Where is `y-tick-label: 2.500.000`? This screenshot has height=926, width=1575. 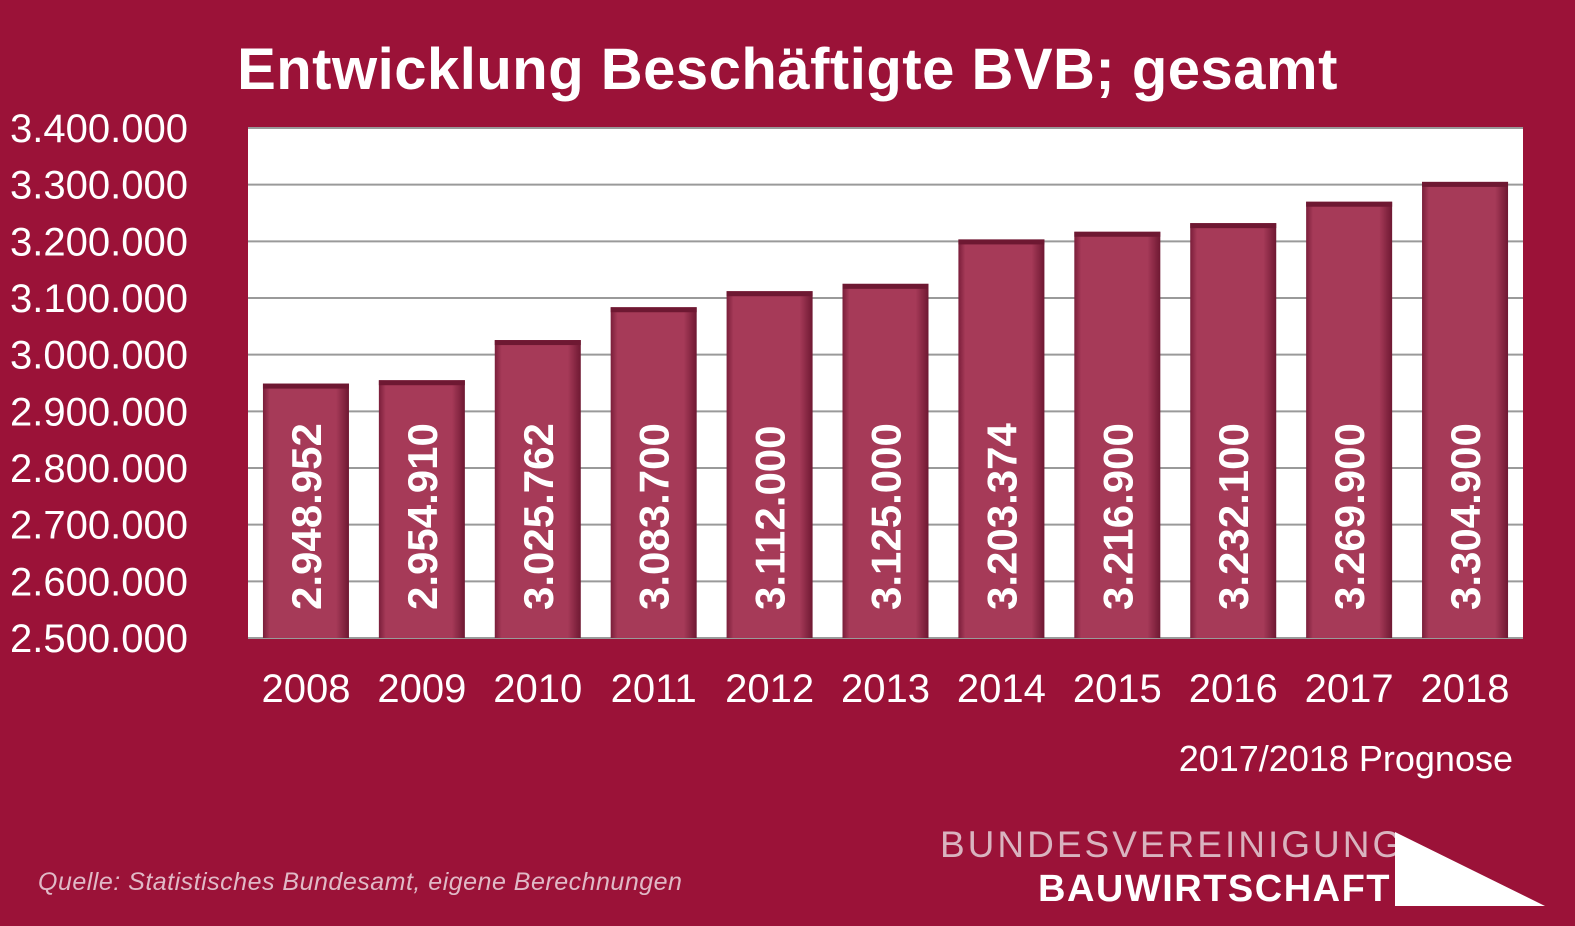
y-tick-label: 2.500.000 is located at coordinates (99, 639).